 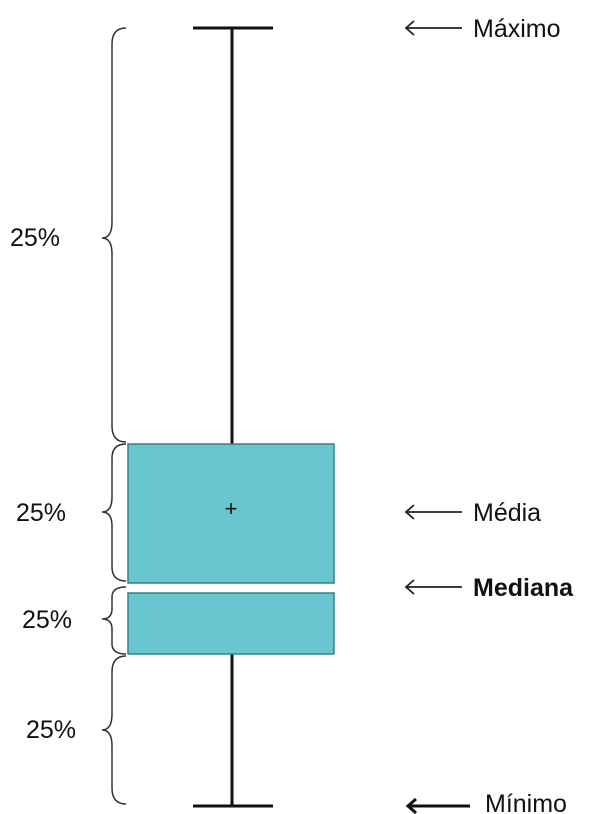 I want to click on quartile-label-lower-box: 25%, so click(x=47, y=620).